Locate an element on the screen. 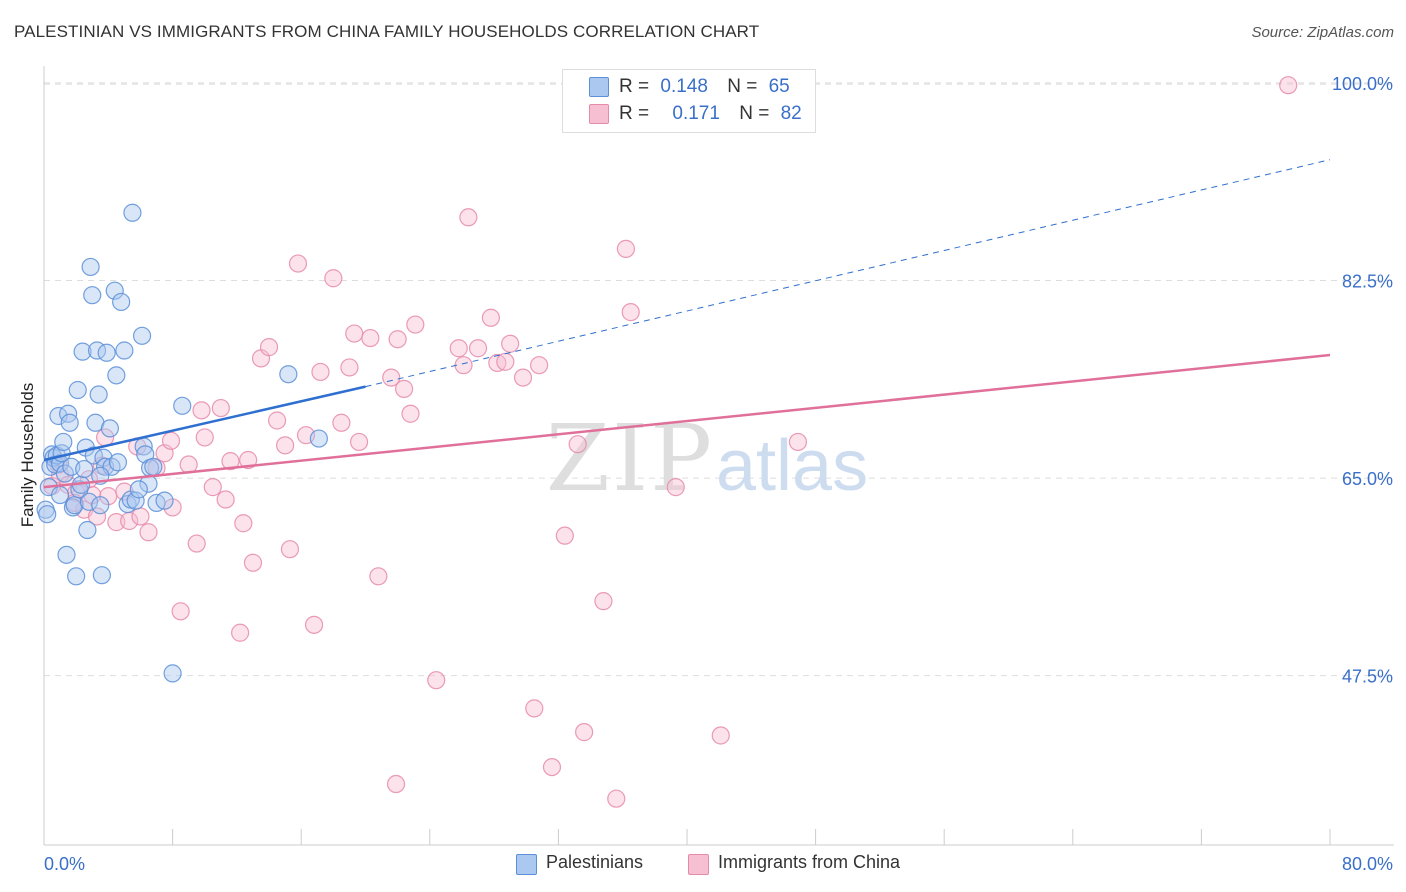 This screenshot has height=892, width=1406. x-tick-label: 0.0% is located at coordinates (64, 864).